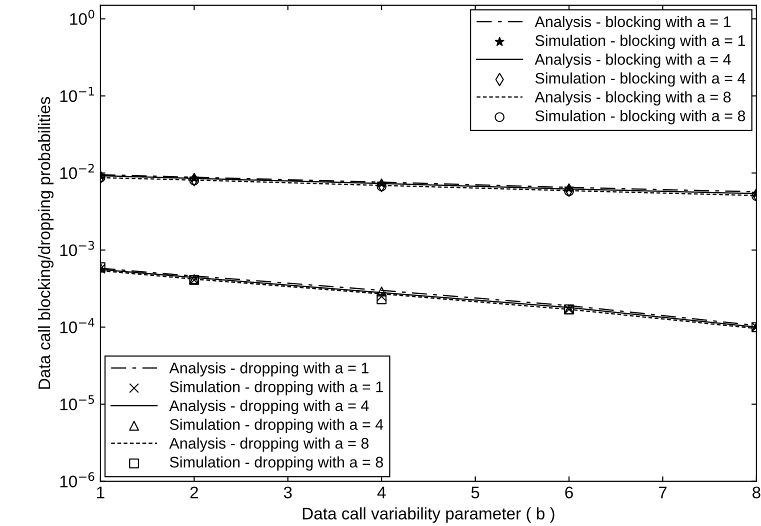 This screenshot has height=526, width=761. I want to click on legend-label: Simulation - blocking with a = 1, so click(640, 42).